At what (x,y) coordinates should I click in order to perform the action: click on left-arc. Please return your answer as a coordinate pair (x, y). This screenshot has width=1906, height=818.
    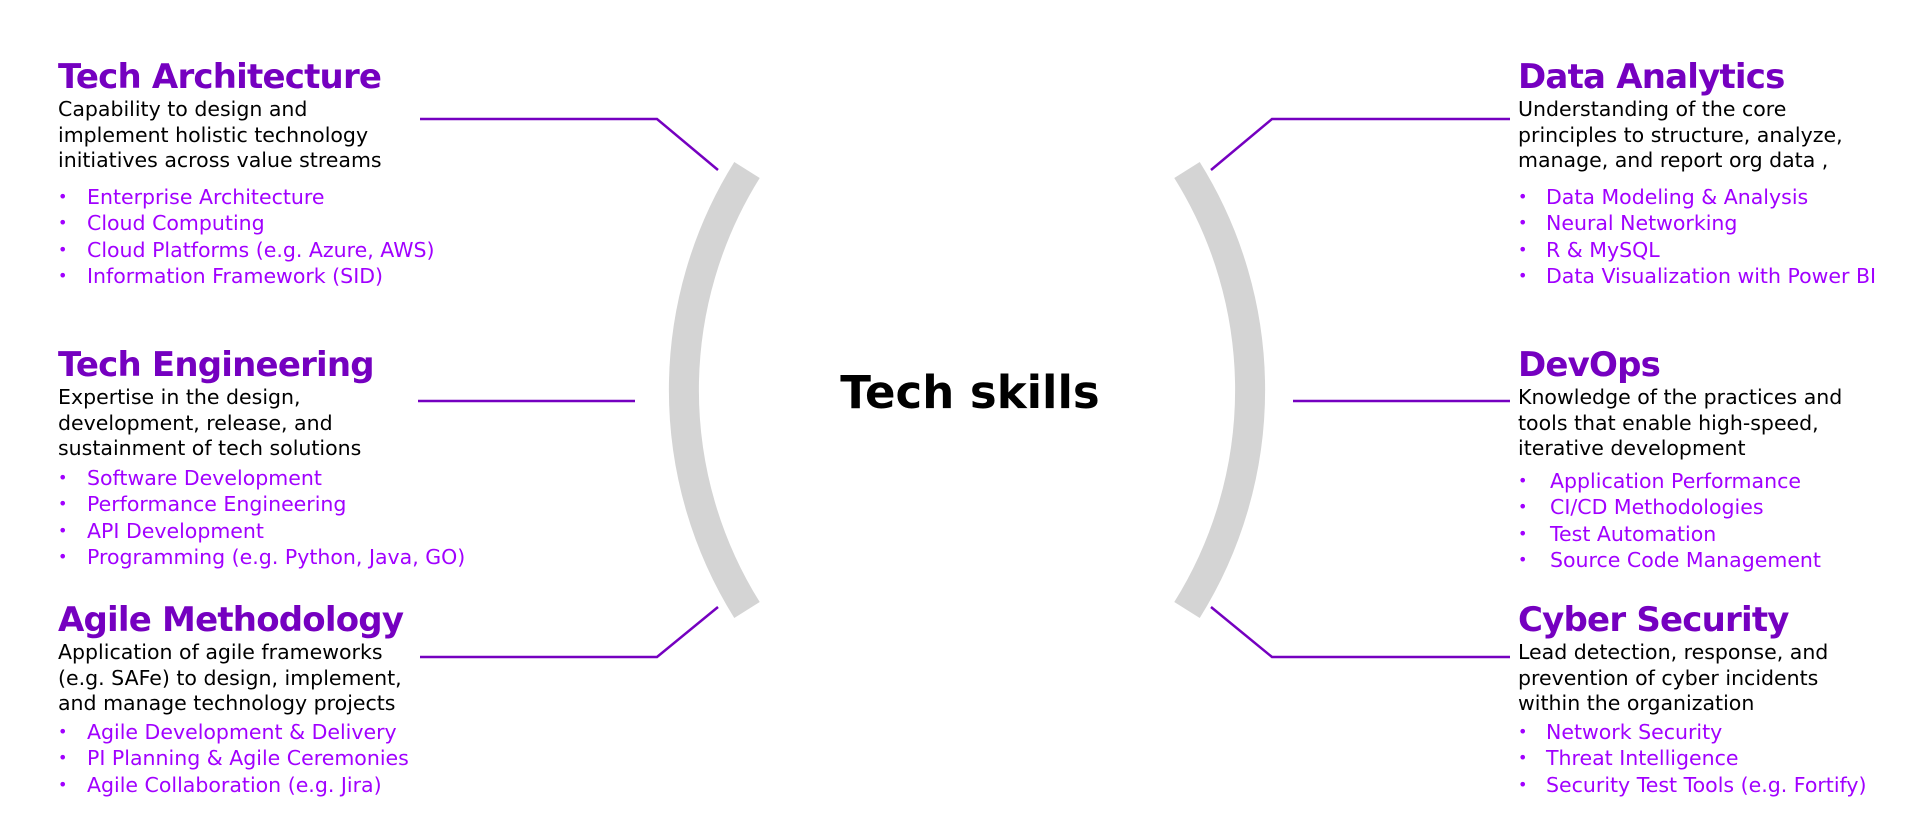
    Looking at the image, I should click on (714, 390).